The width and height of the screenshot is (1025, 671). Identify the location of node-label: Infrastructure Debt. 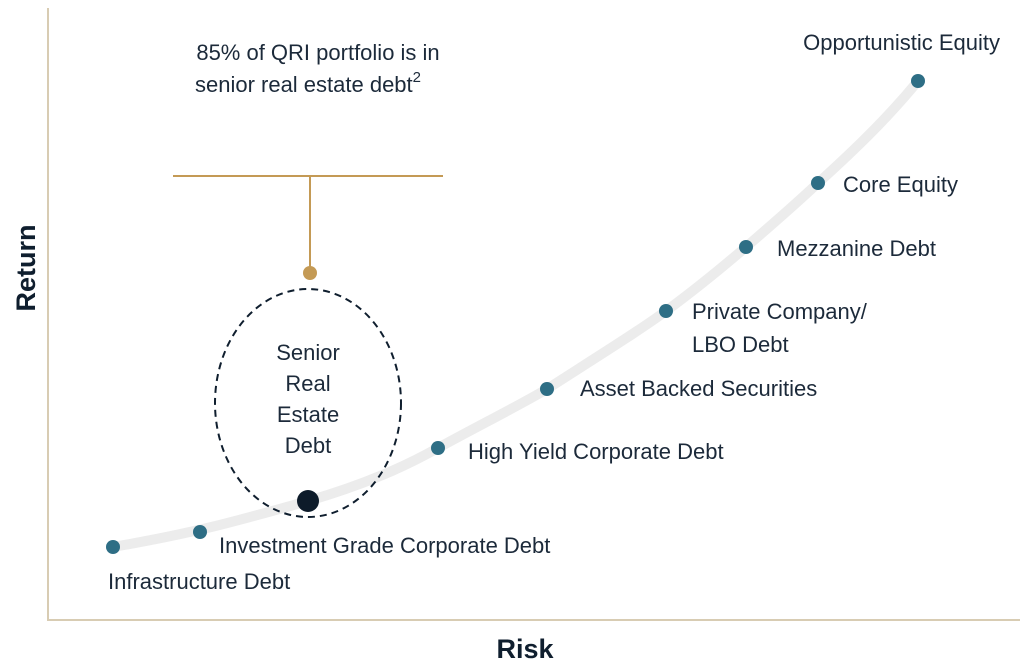
(199, 581).